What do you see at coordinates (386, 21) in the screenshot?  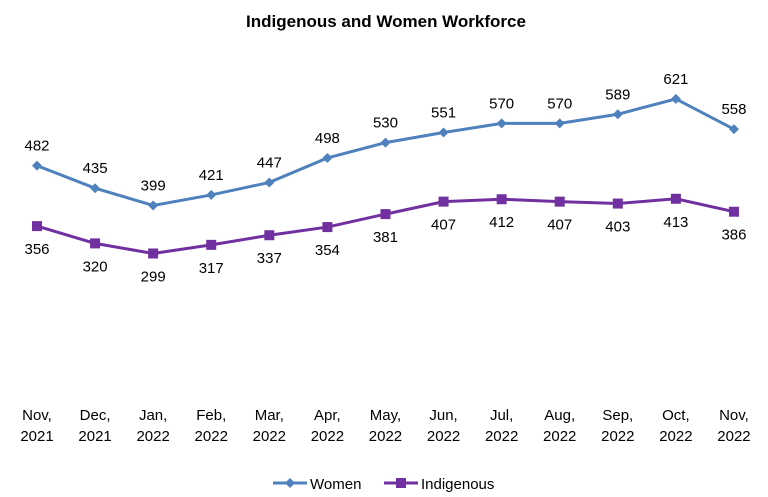 I see `chart-title: Indigenous and Women Workforce` at bounding box center [386, 21].